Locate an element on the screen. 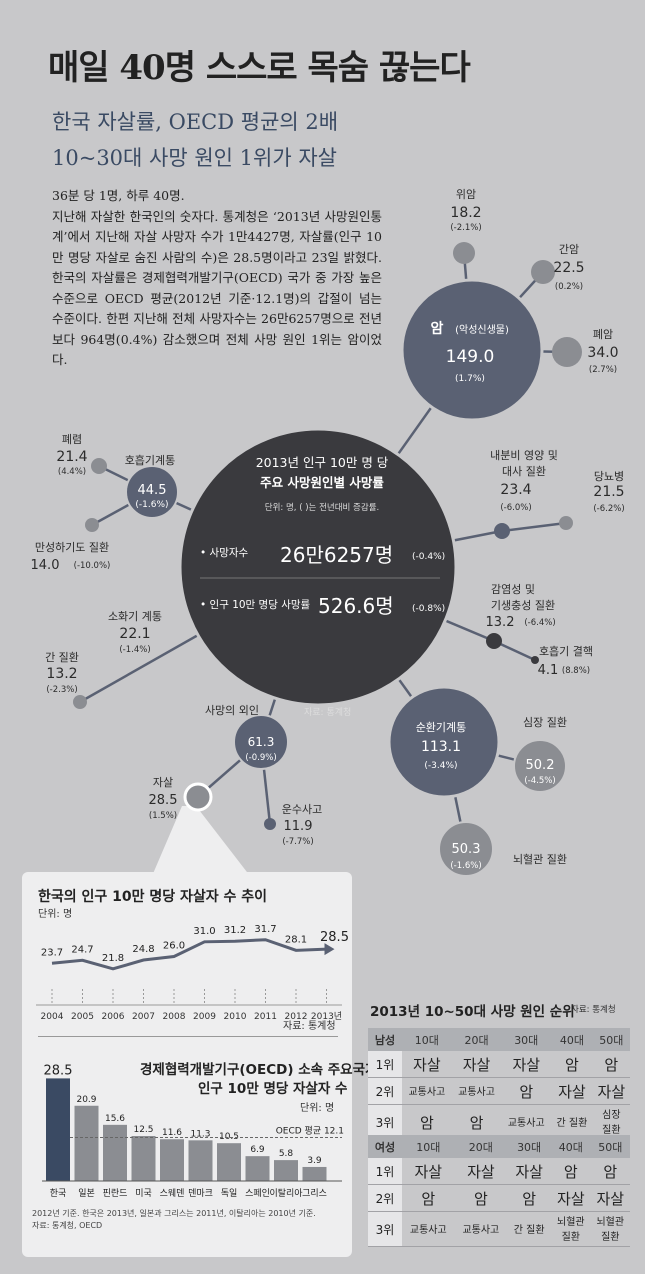  rate-value: 526.6명 is located at coordinates (356, 606).